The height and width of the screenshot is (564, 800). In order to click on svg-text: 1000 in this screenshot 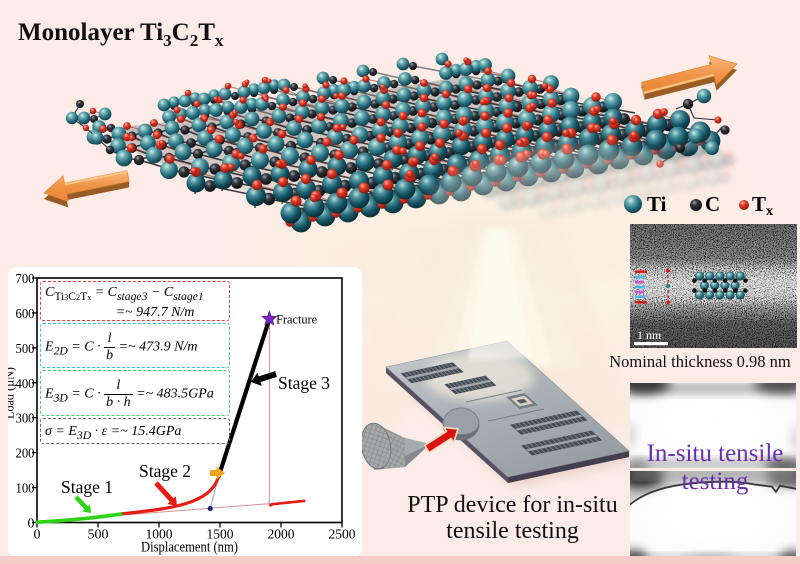, I will do `click(159, 535)`.